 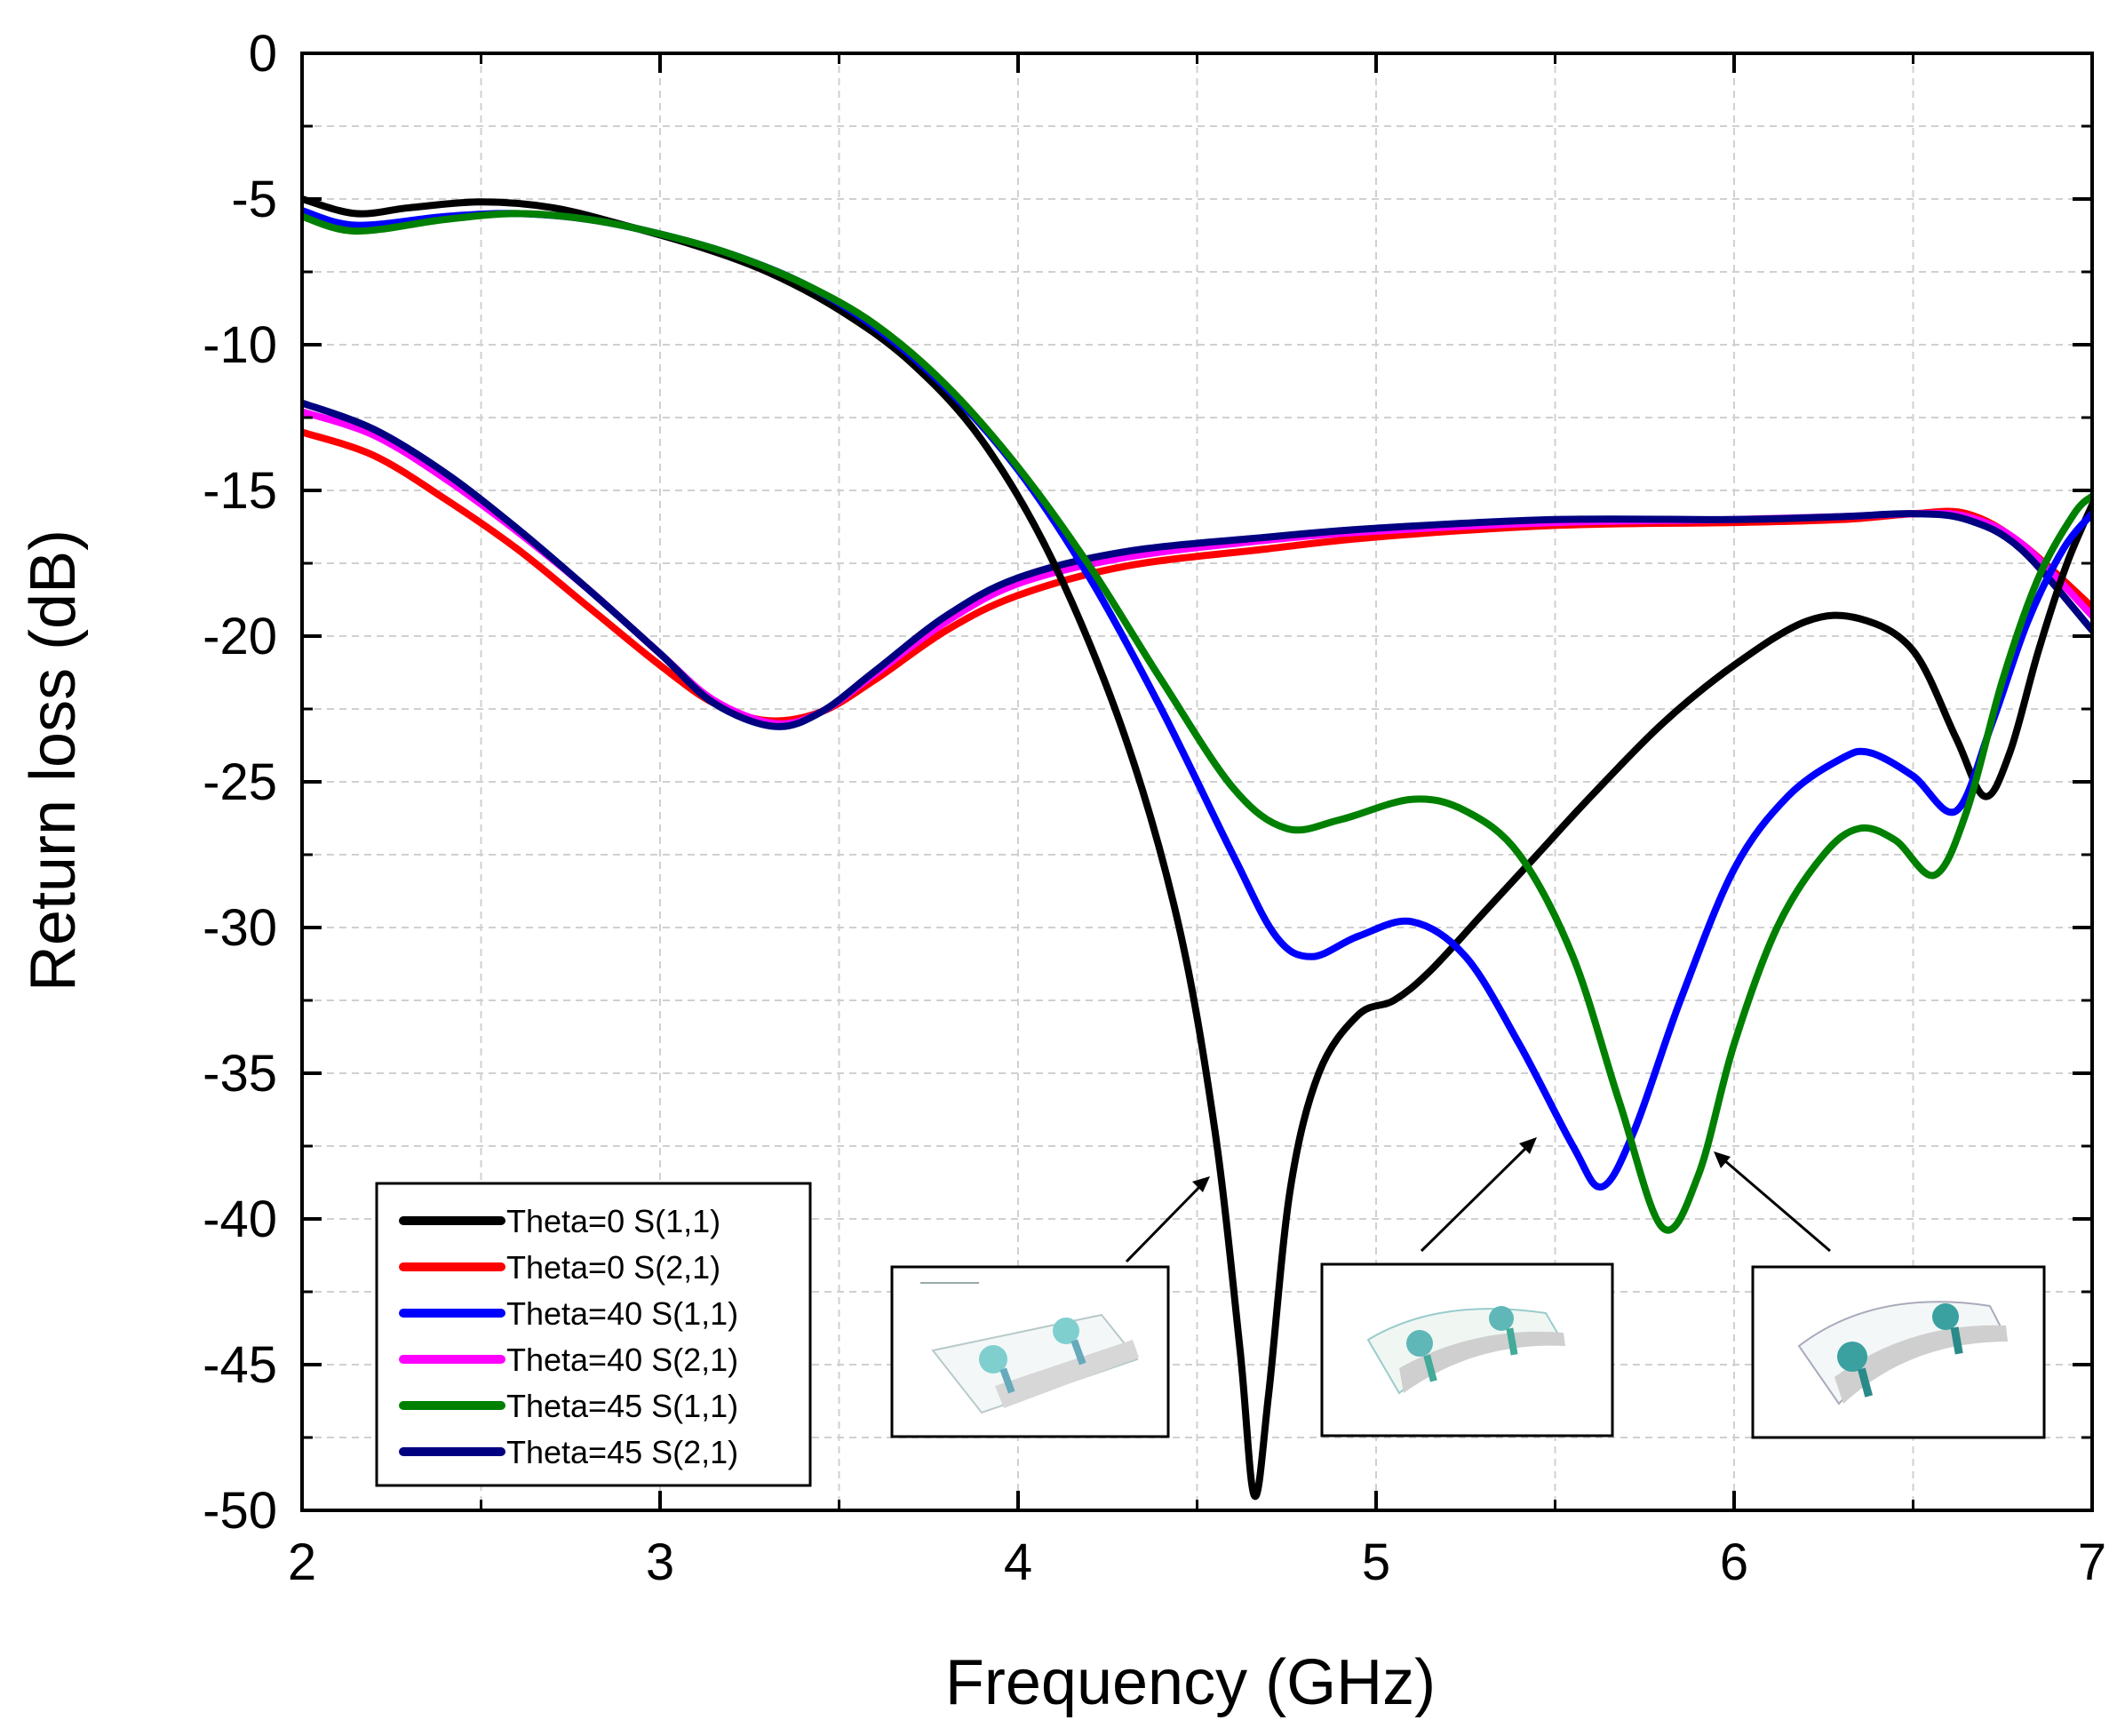 I want to click on legend-box, so click(x=593, y=1334).